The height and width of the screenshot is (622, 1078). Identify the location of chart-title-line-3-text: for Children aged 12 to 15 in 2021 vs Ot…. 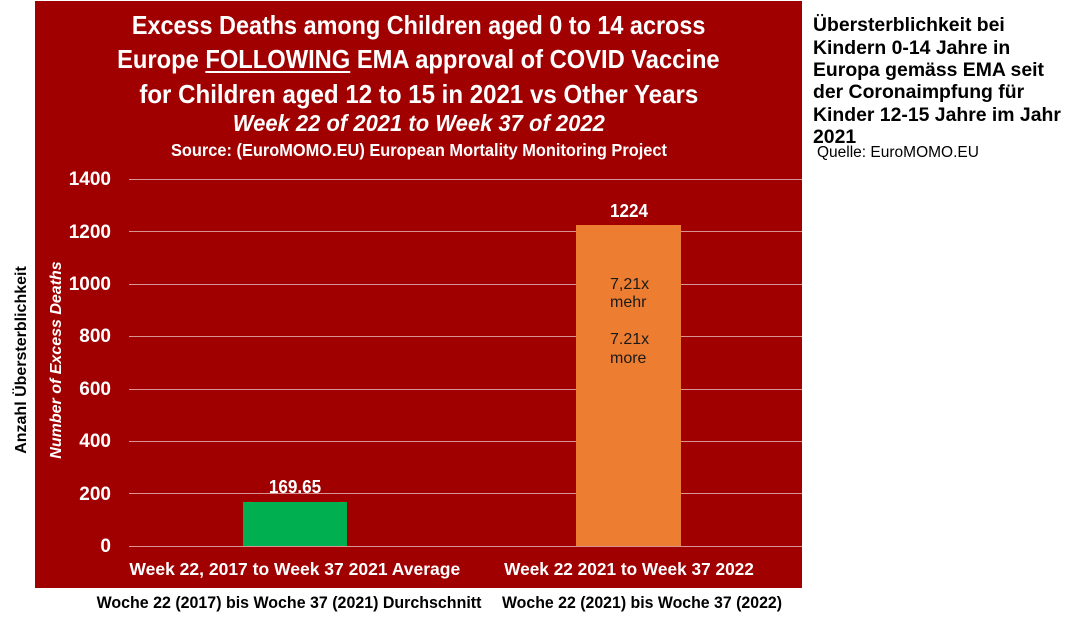
(418, 93).